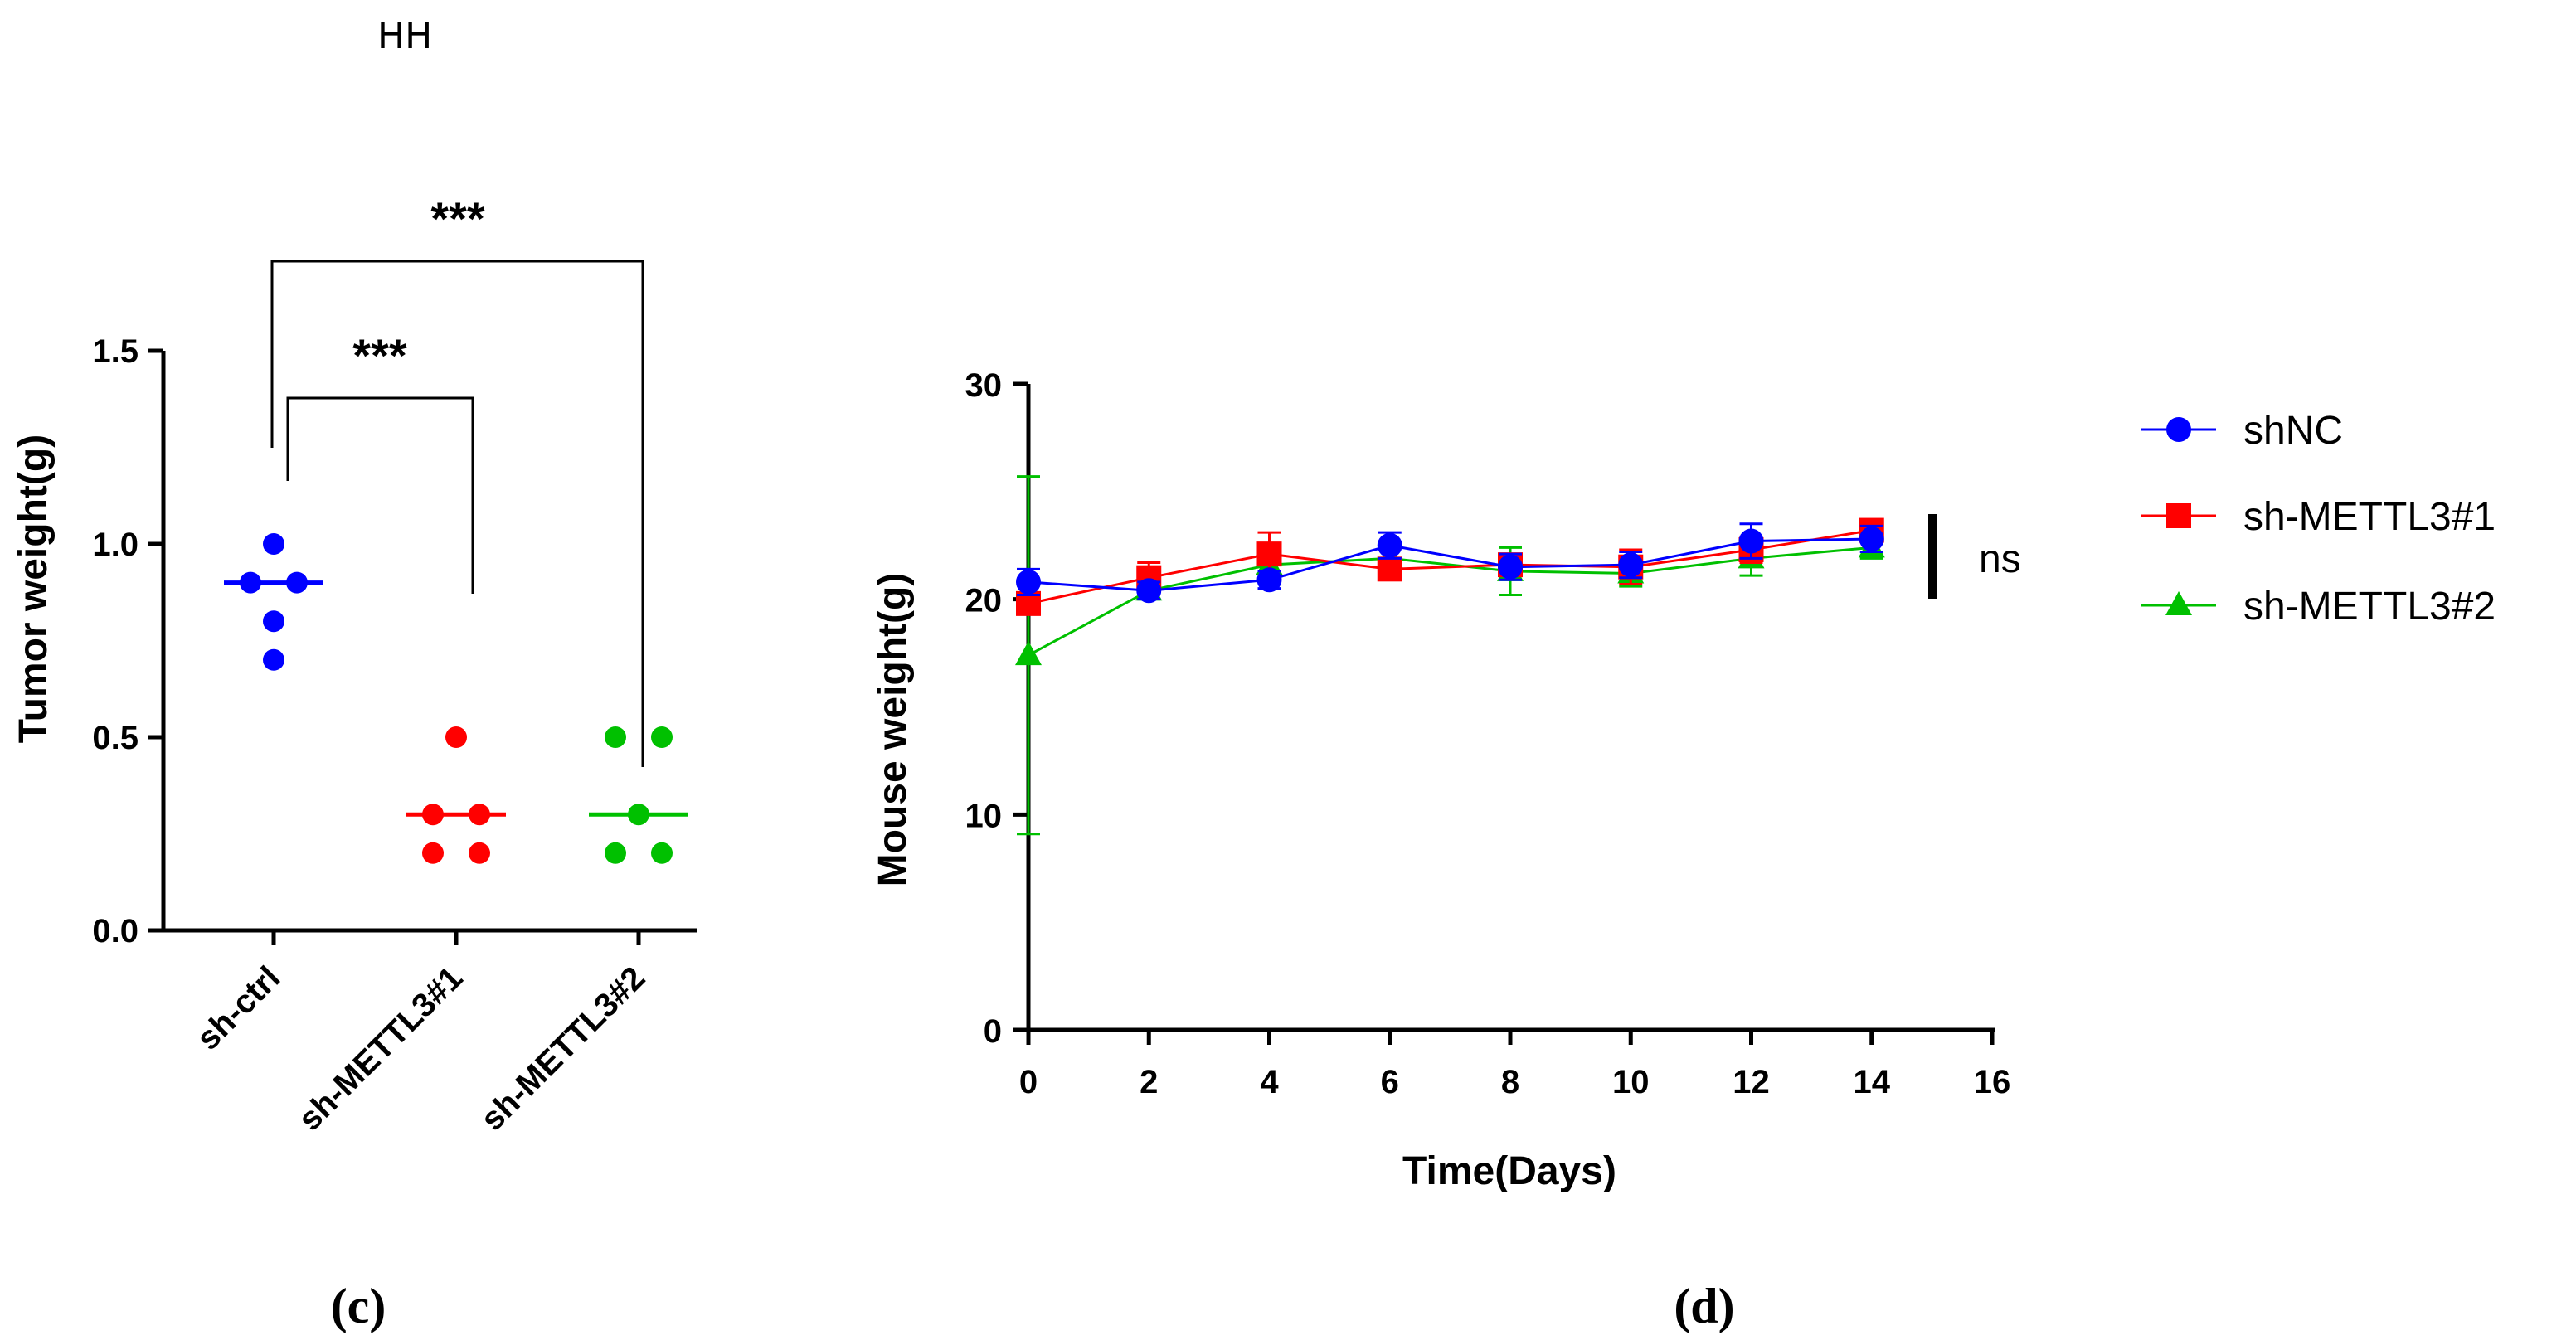  What do you see at coordinates (116, 545) in the screenshot?
I see `panel-c-y-tick-label: 1.0` at bounding box center [116, 545].